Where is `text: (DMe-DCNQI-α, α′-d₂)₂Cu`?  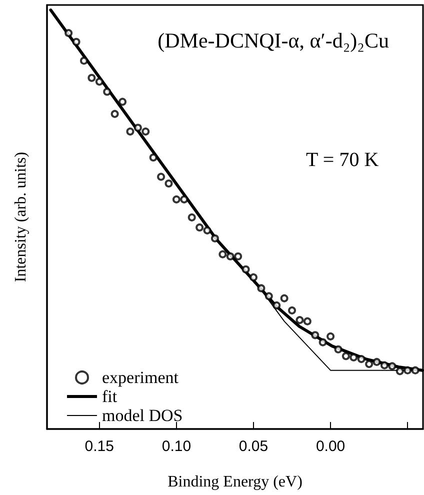 text: (DMe-DCNQI-α, α′-d₂)₂Cu is located at coordinates (274, 40).